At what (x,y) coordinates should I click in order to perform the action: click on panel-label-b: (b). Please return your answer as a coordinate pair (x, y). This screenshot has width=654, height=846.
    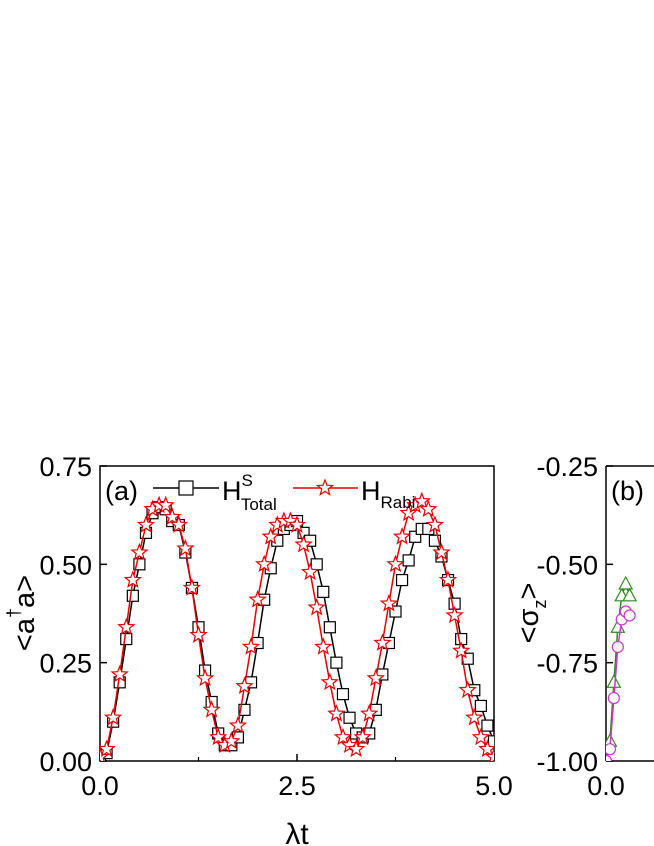
    Looking at the image, I should click on (627, 491).